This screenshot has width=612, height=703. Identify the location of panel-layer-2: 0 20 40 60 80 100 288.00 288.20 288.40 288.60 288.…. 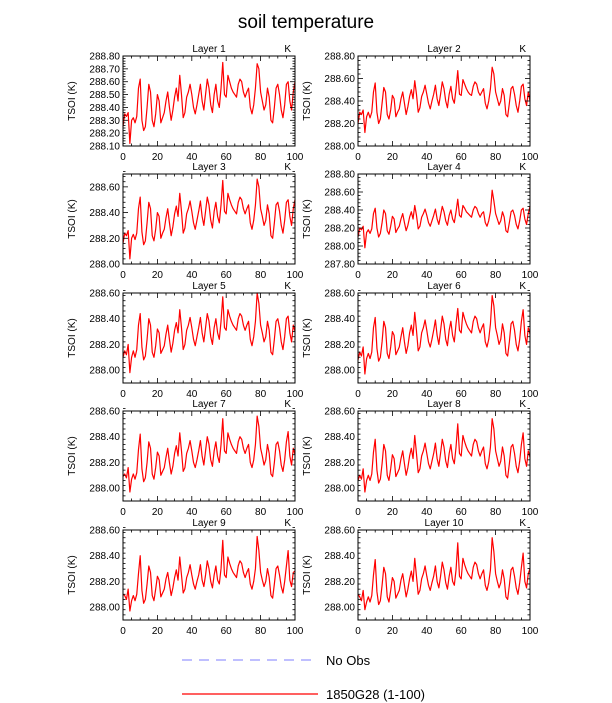
(420, 103).